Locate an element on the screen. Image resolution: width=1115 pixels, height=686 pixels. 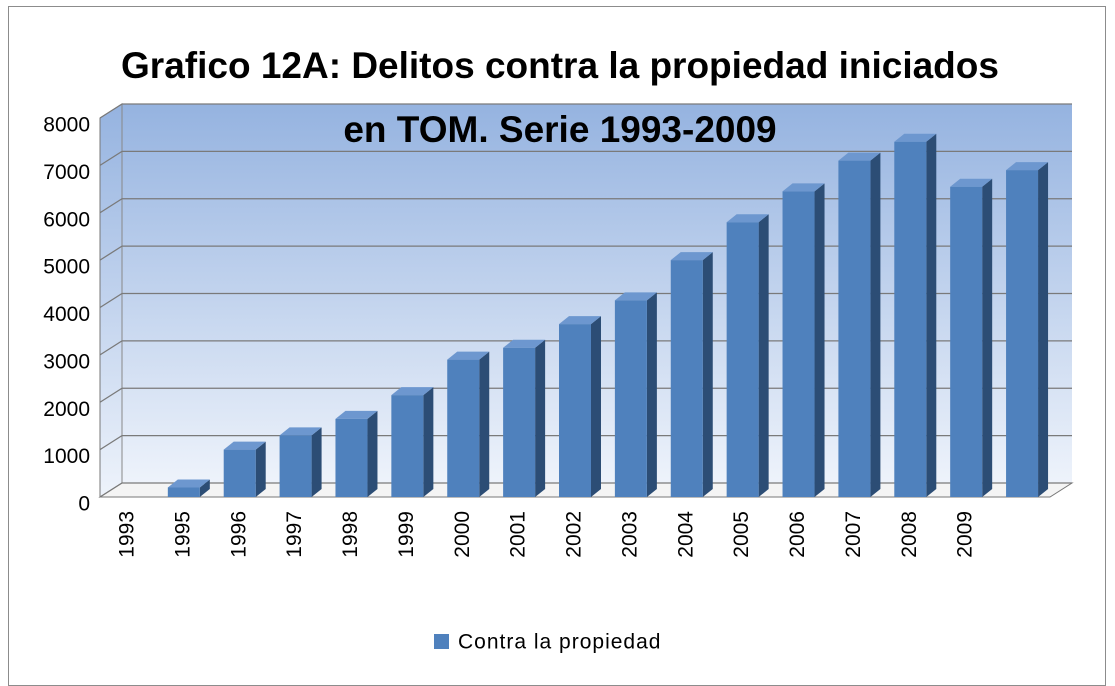
x-tick-label: 2000 is located at coordinates (462, 534).